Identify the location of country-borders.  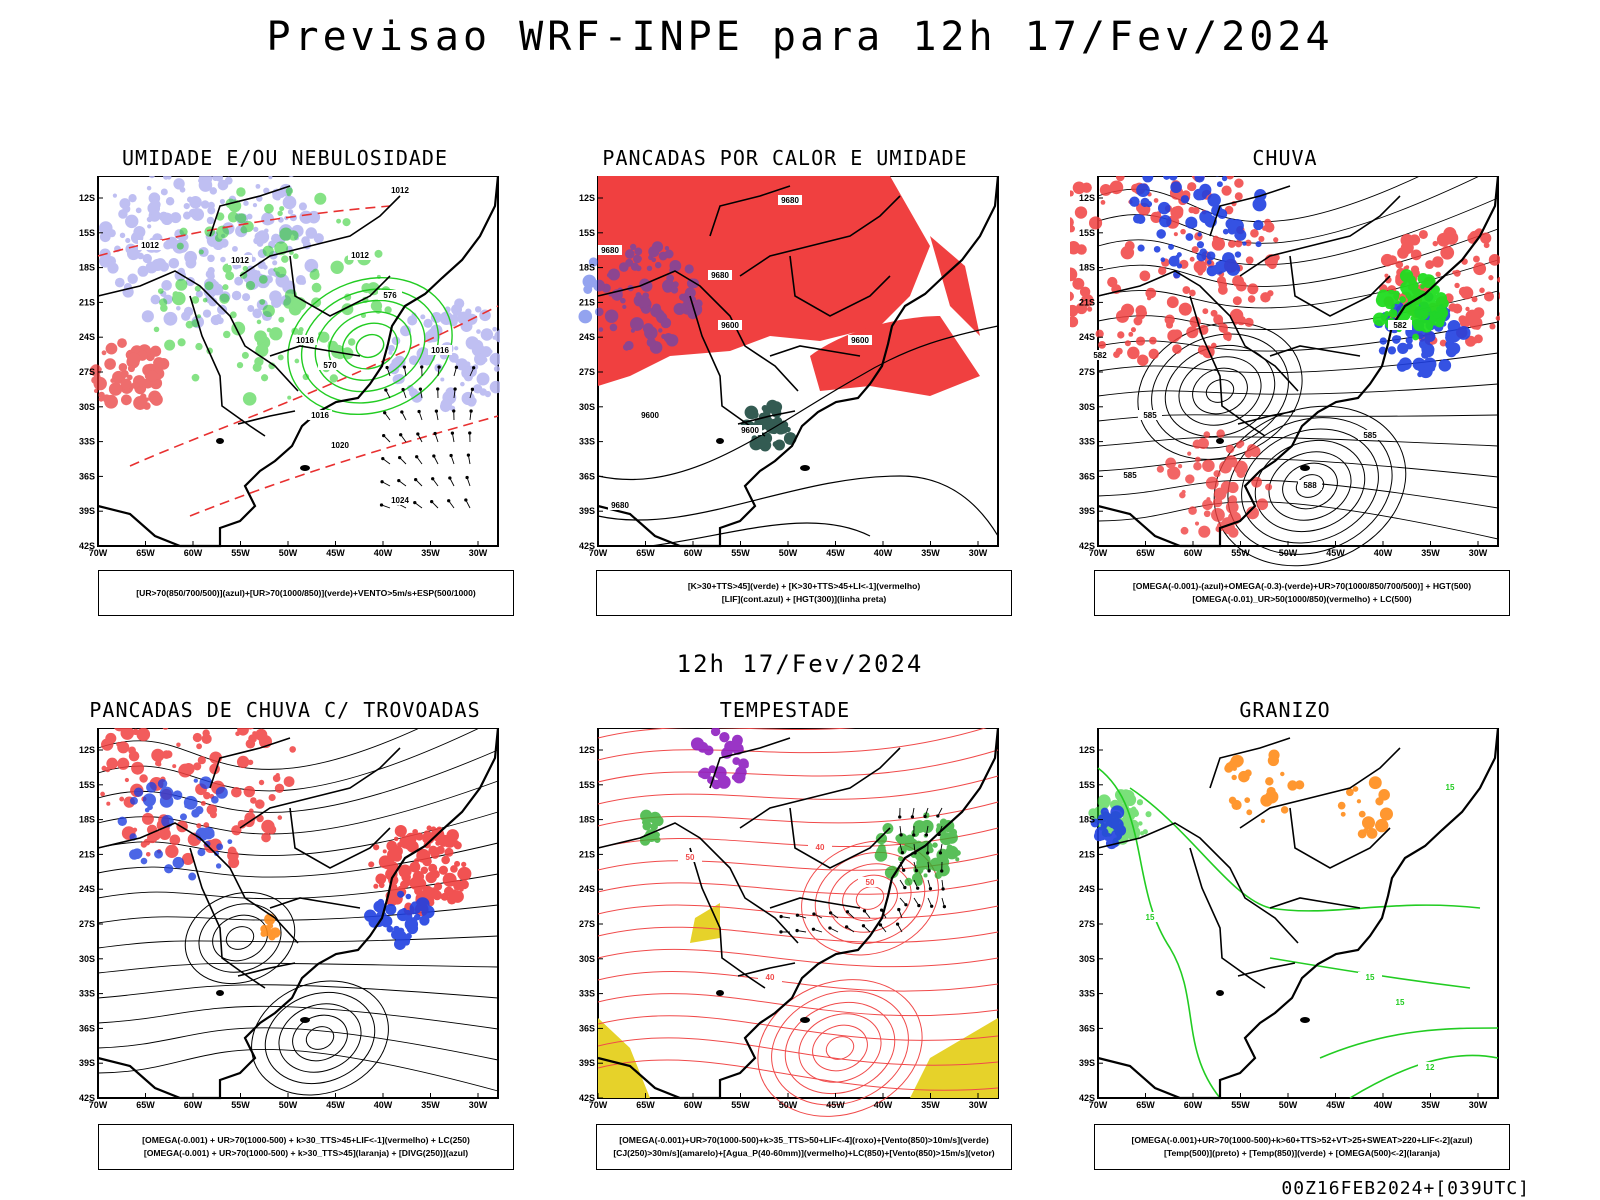
(249, 863).